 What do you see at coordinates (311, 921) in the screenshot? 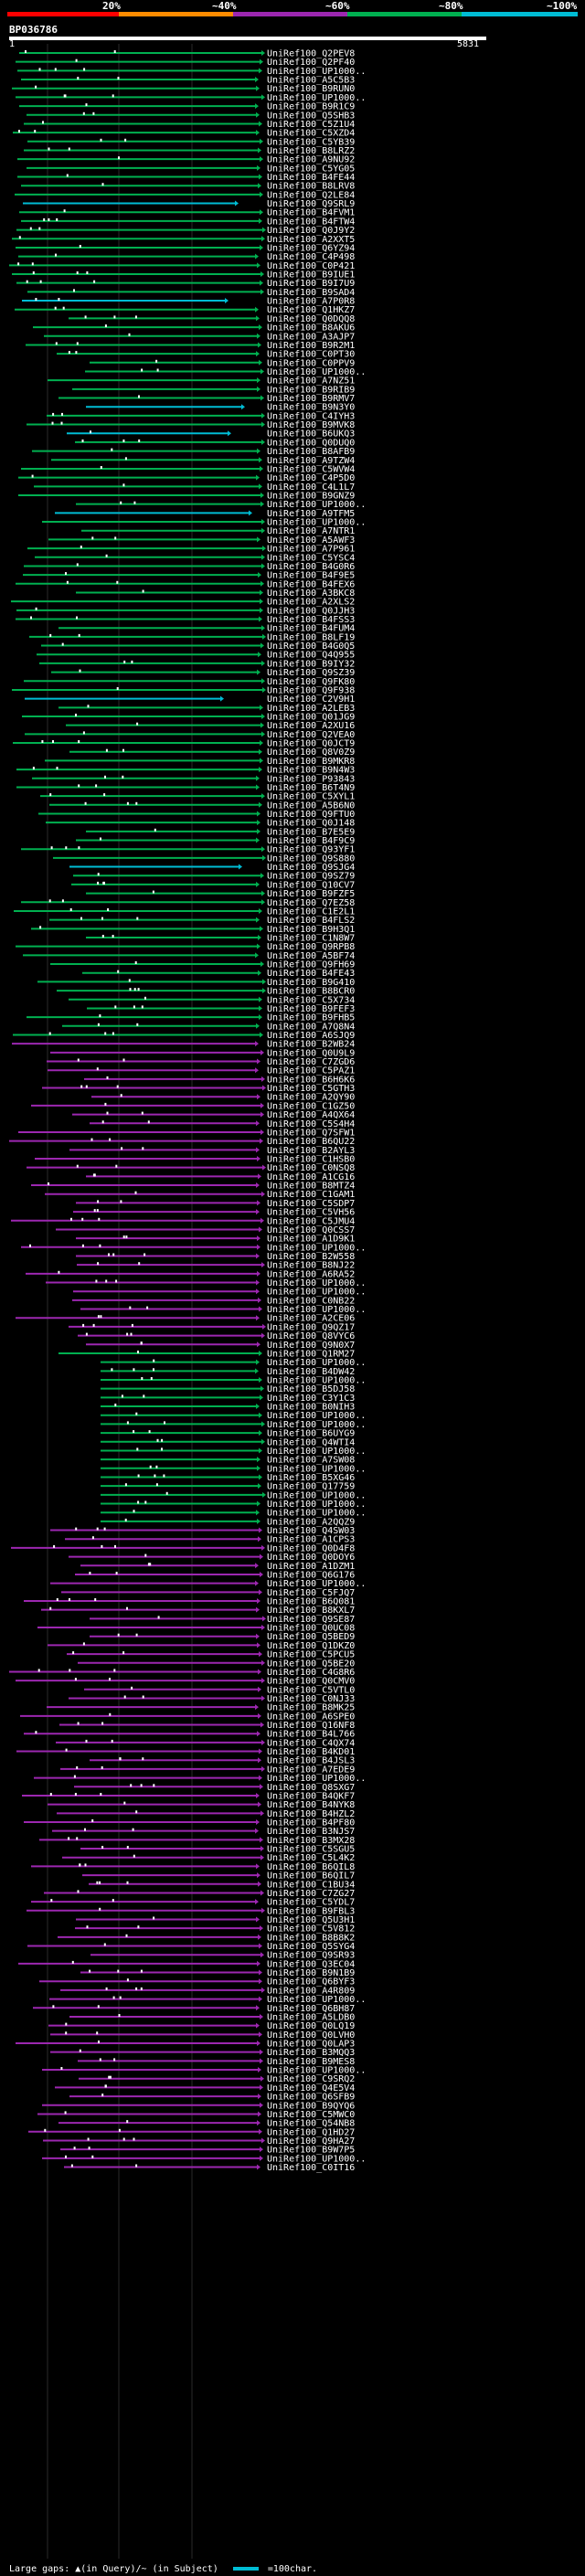
I see `hit-label: UniRef100_B4FLS2` at bounding box center [311, 921].